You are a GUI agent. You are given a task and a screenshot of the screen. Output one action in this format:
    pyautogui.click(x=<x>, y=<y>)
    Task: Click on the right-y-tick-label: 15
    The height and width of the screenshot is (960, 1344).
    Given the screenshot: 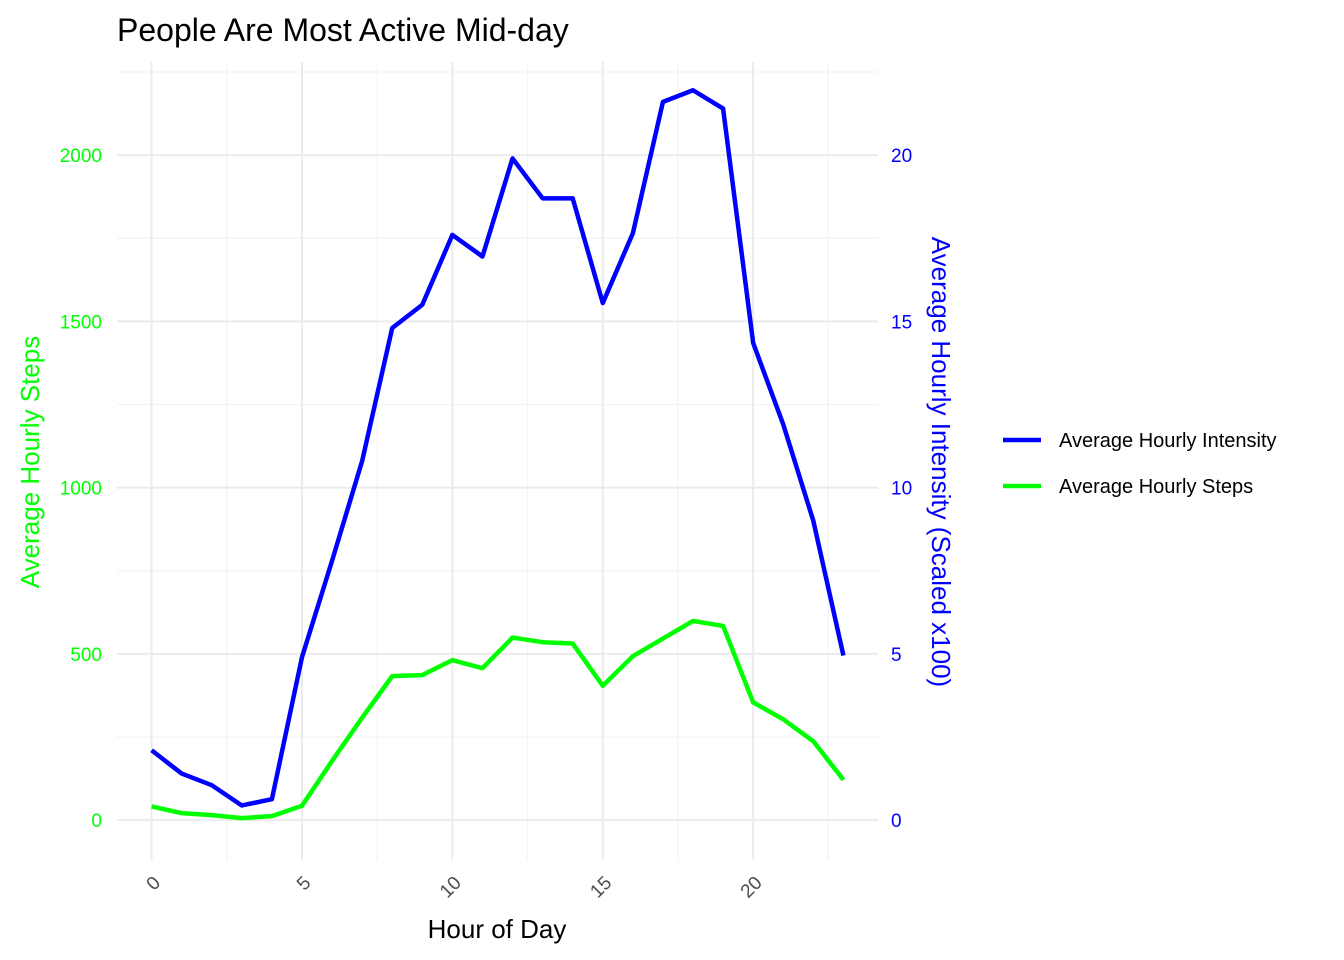 What is the action you would take?
    pyautogui.click(x=901, y=322)
    